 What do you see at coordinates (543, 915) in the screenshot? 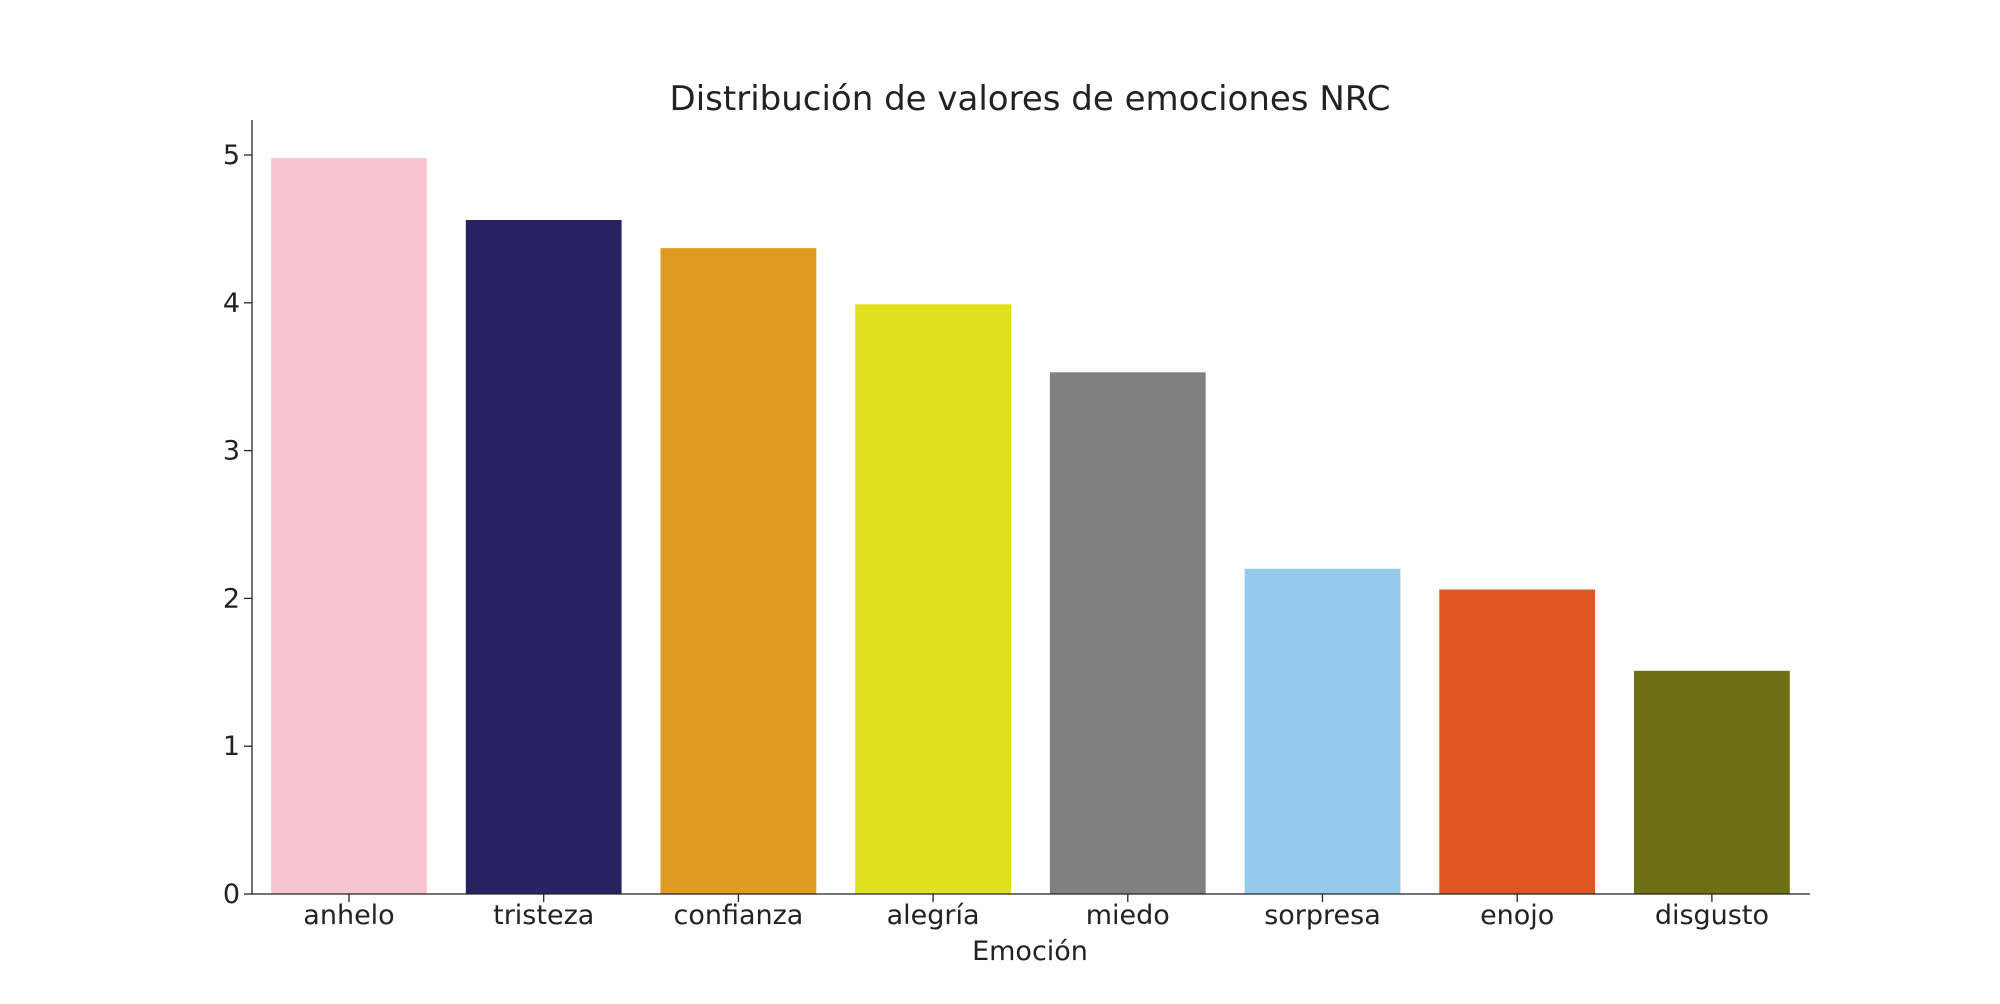
I see `x-tick-label-tristeza: tristeza` at bounding box center [543, 915].